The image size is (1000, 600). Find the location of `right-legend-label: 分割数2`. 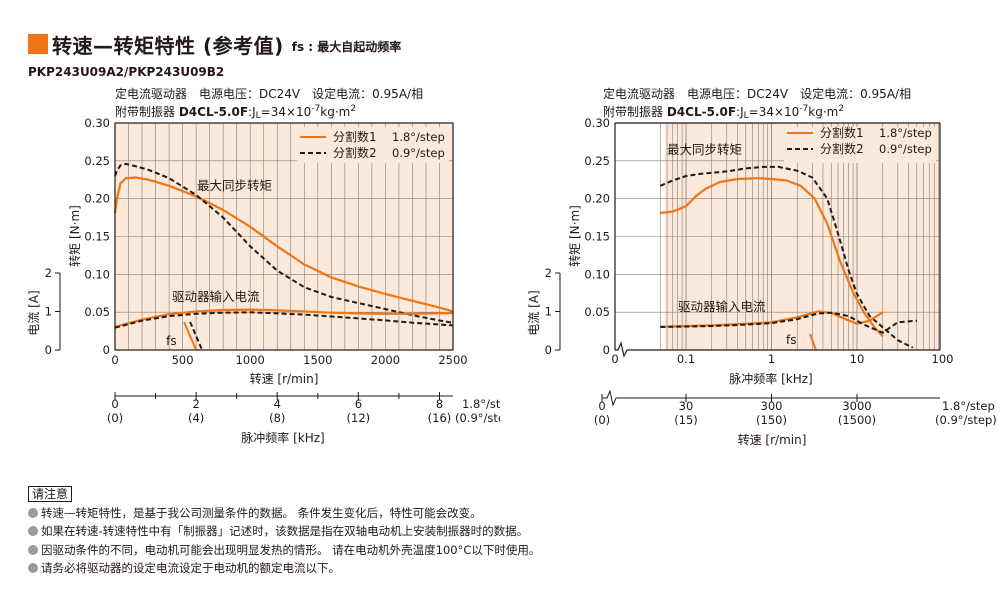

right-legend-label: 分割数2 is located at coordinates (842, 148).